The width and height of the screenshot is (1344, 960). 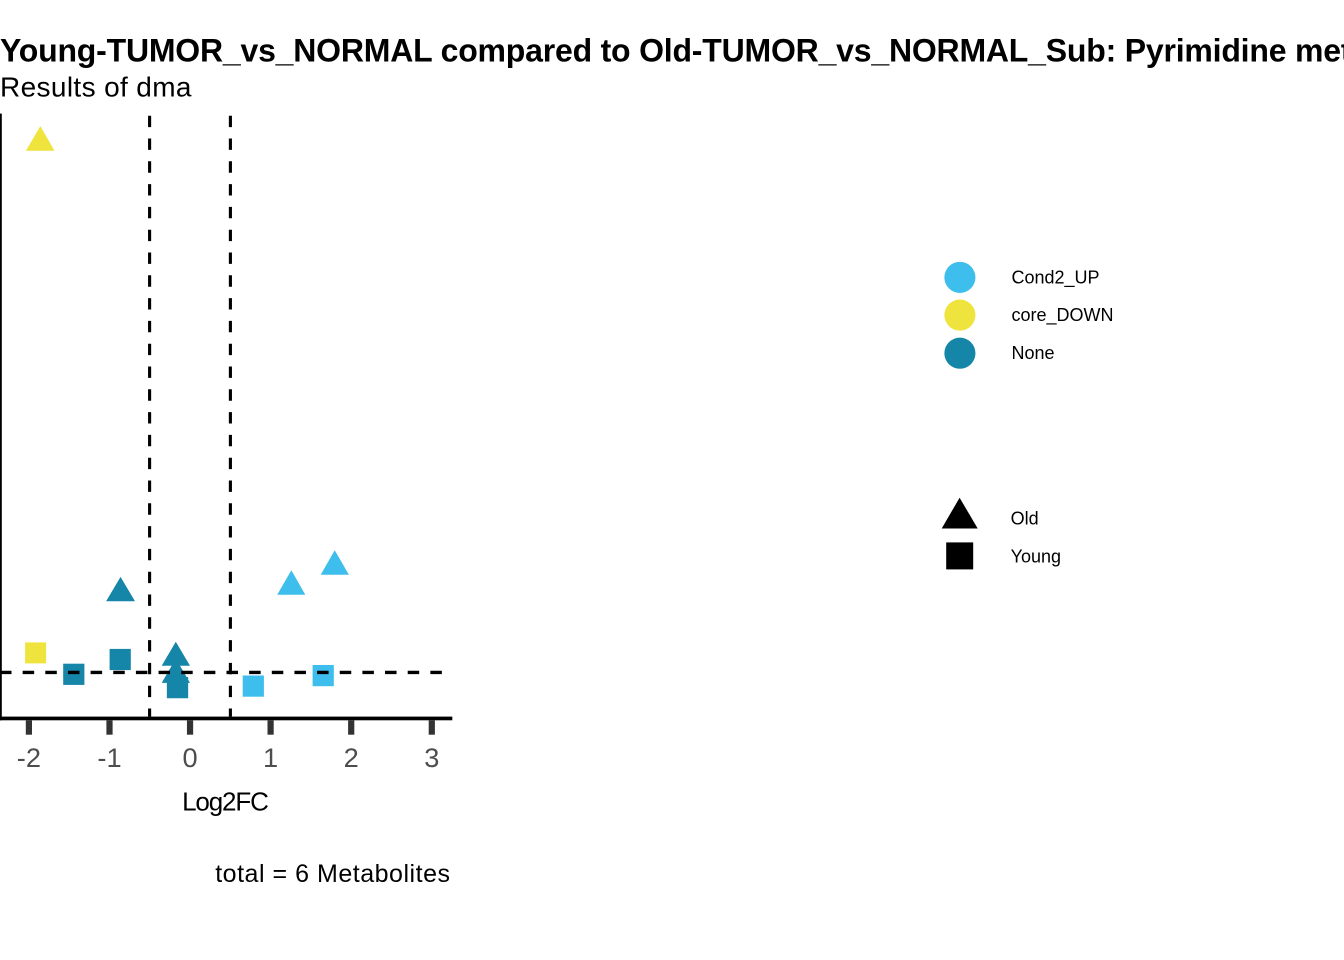 What do you see at coordinates (332, 874) in the screenshot?
I see `svg-text: total = 6 Metabolites` at bounding box center [332, 874].